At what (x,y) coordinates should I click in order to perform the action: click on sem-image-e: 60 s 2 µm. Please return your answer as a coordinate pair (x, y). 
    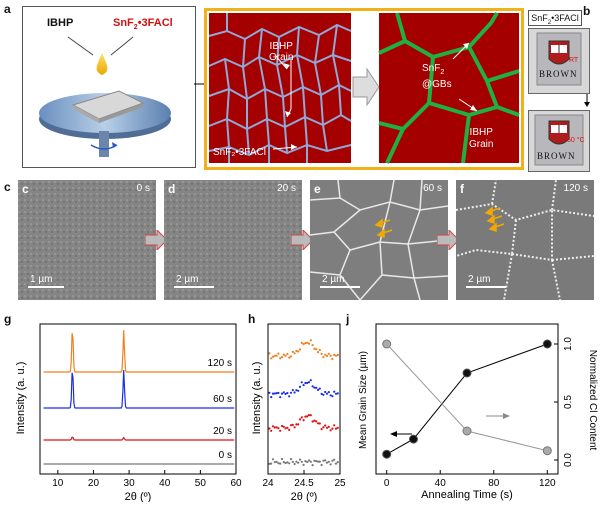
    Looking at the image, I should click on (379, 240).